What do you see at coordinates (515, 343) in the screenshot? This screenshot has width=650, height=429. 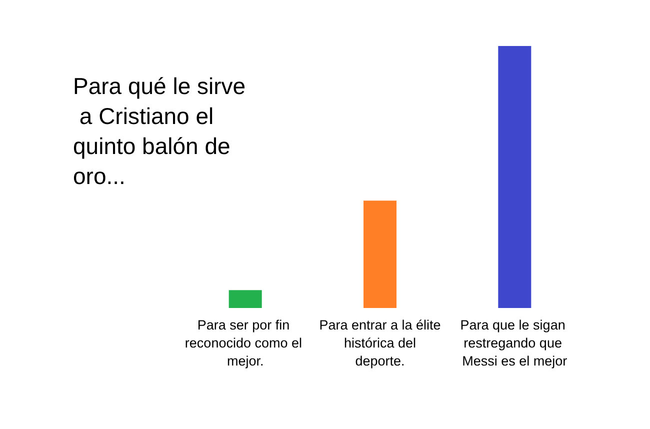 I see `x-tick-label: Para que le sigan restregando que Messi es el mejor` at bounding box center [515, 343].